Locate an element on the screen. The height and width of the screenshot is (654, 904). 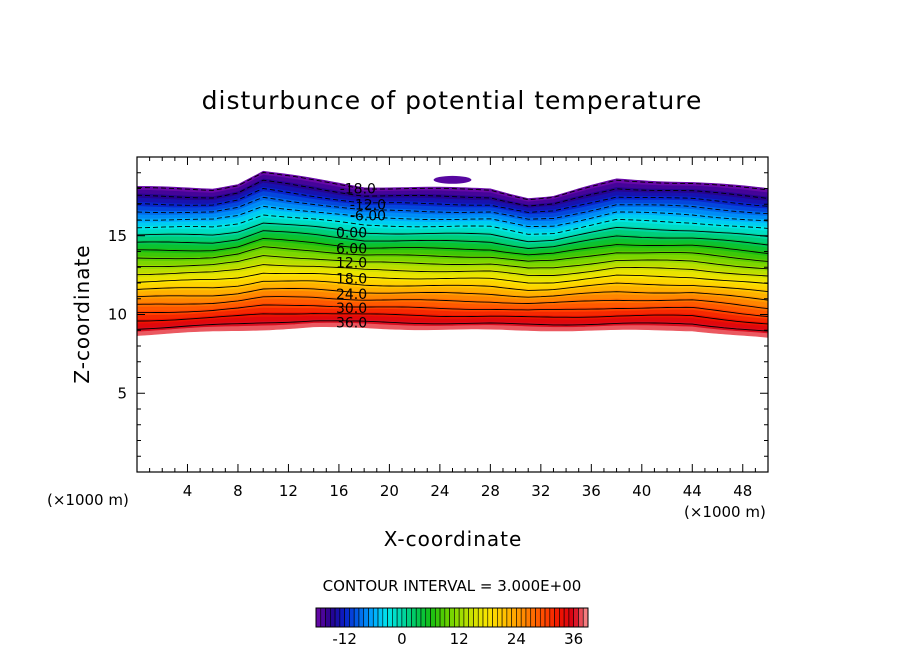
contour-label: 30.0 is located at coordinates (351, 309).